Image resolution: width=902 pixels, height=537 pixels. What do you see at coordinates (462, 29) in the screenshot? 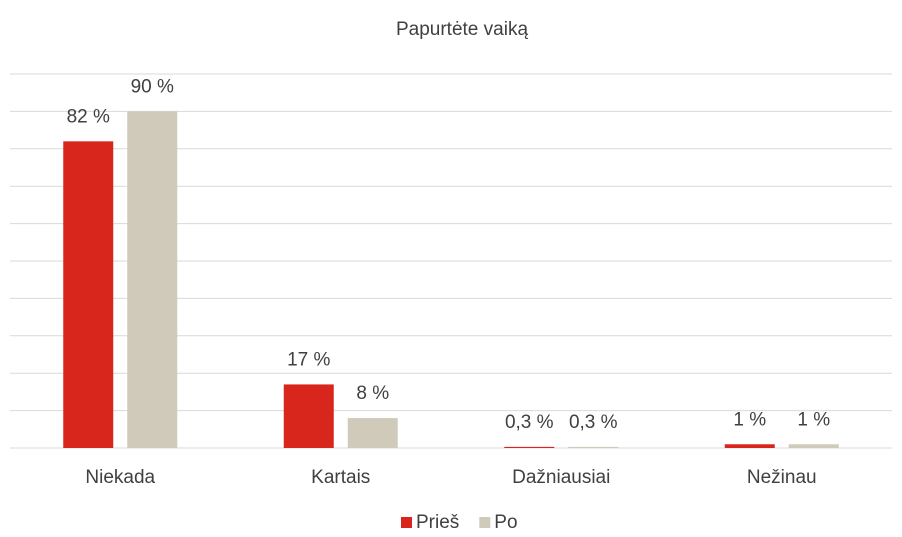
I see `chart-title: Papurtėte vaiką` at bounding box center [462, 29].